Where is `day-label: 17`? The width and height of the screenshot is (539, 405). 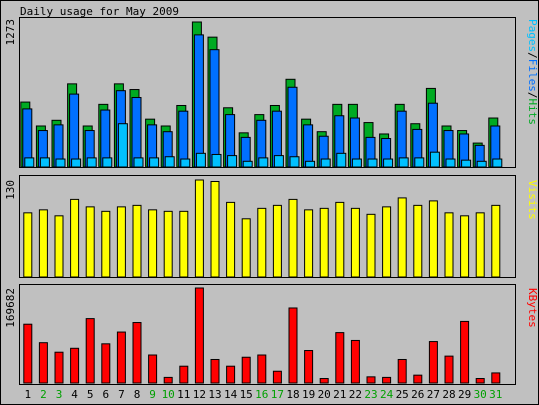 day-label: 17 is located at coordinates (277, 394).